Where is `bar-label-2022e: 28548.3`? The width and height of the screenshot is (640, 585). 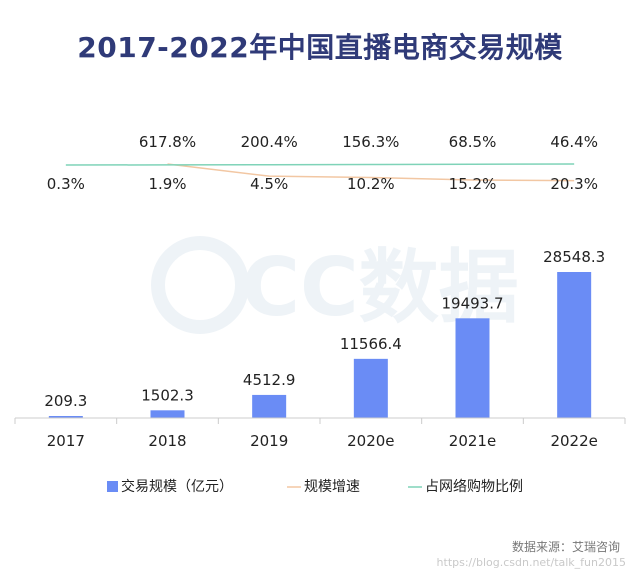 bar-label-2022e: 28548.3 is located at coordinates (574, 257).